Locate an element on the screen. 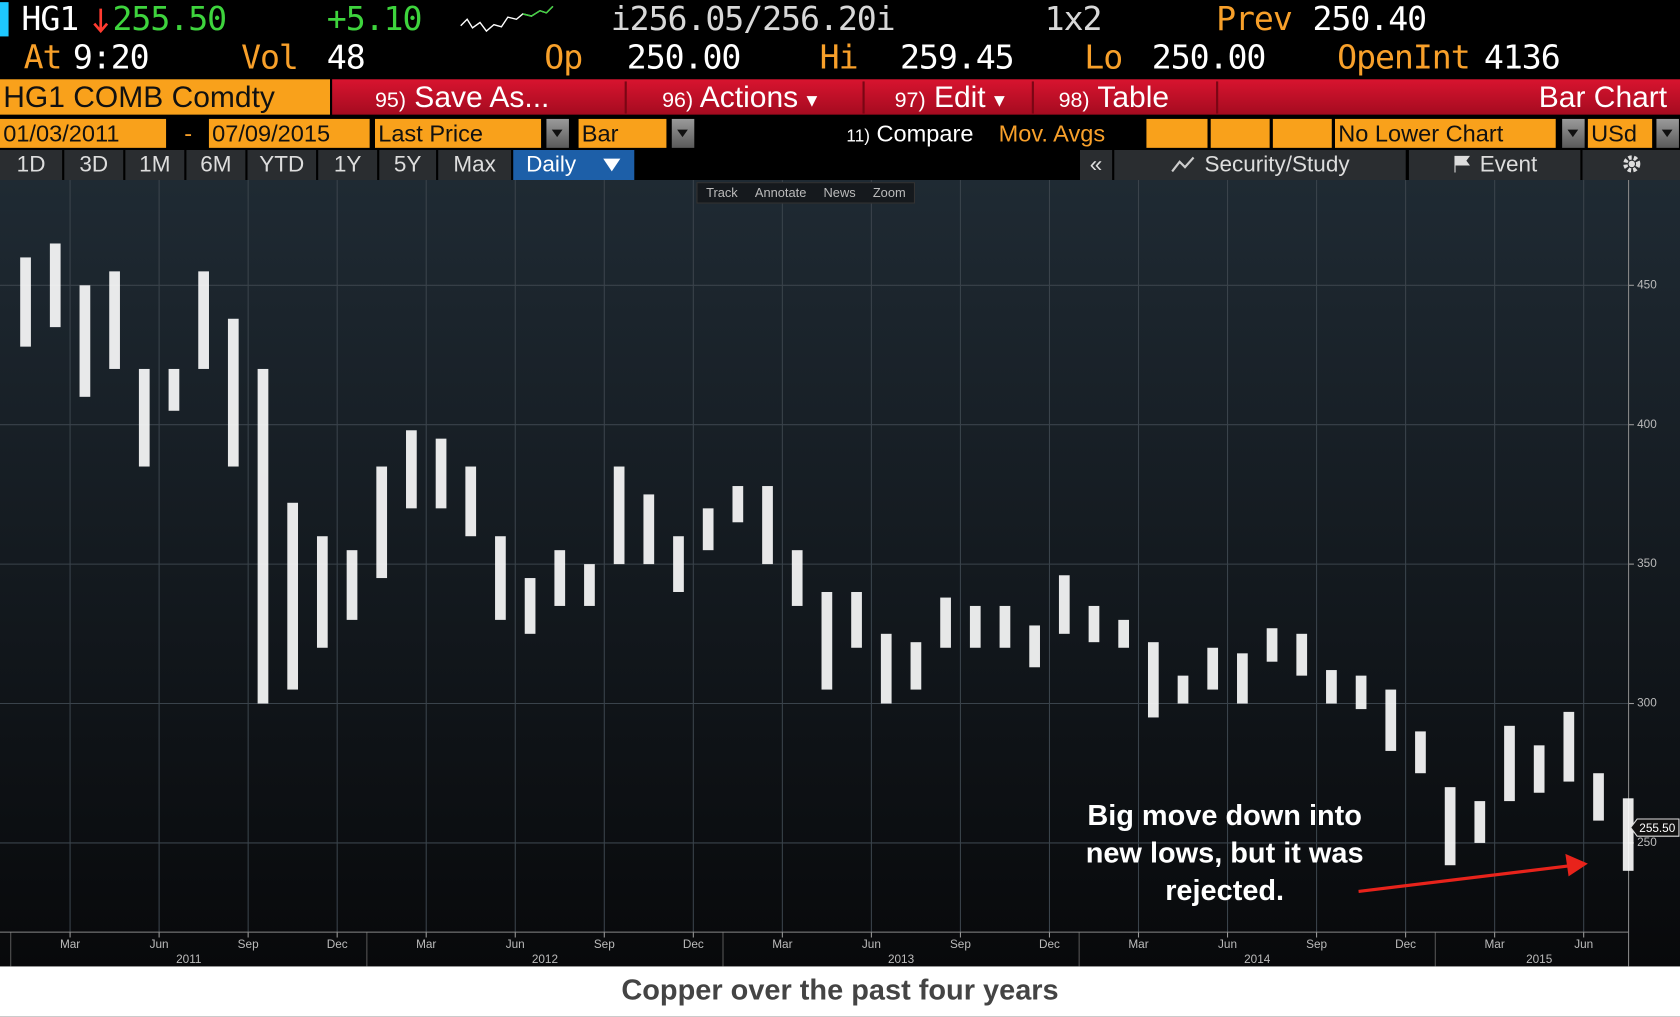 The image size is (1680, 1017). lower-chart: No Lower Chart is located at coordinates (1445, 133).